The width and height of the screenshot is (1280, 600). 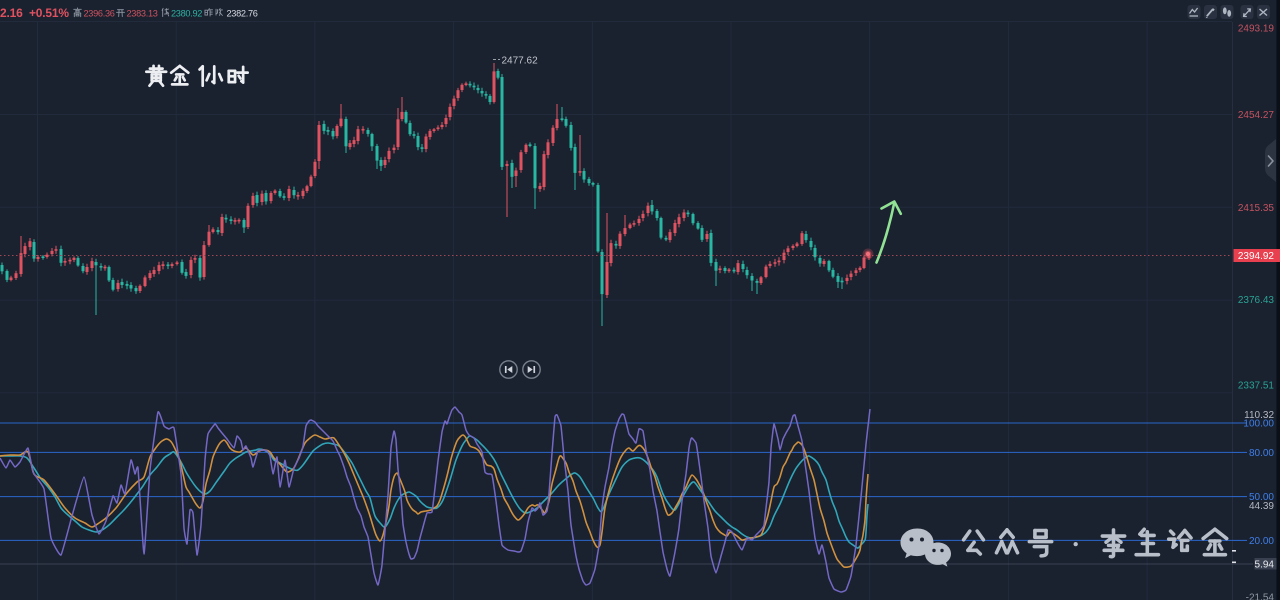 I want to click on svg-text: 100.00, so click(x=1258, y=424).